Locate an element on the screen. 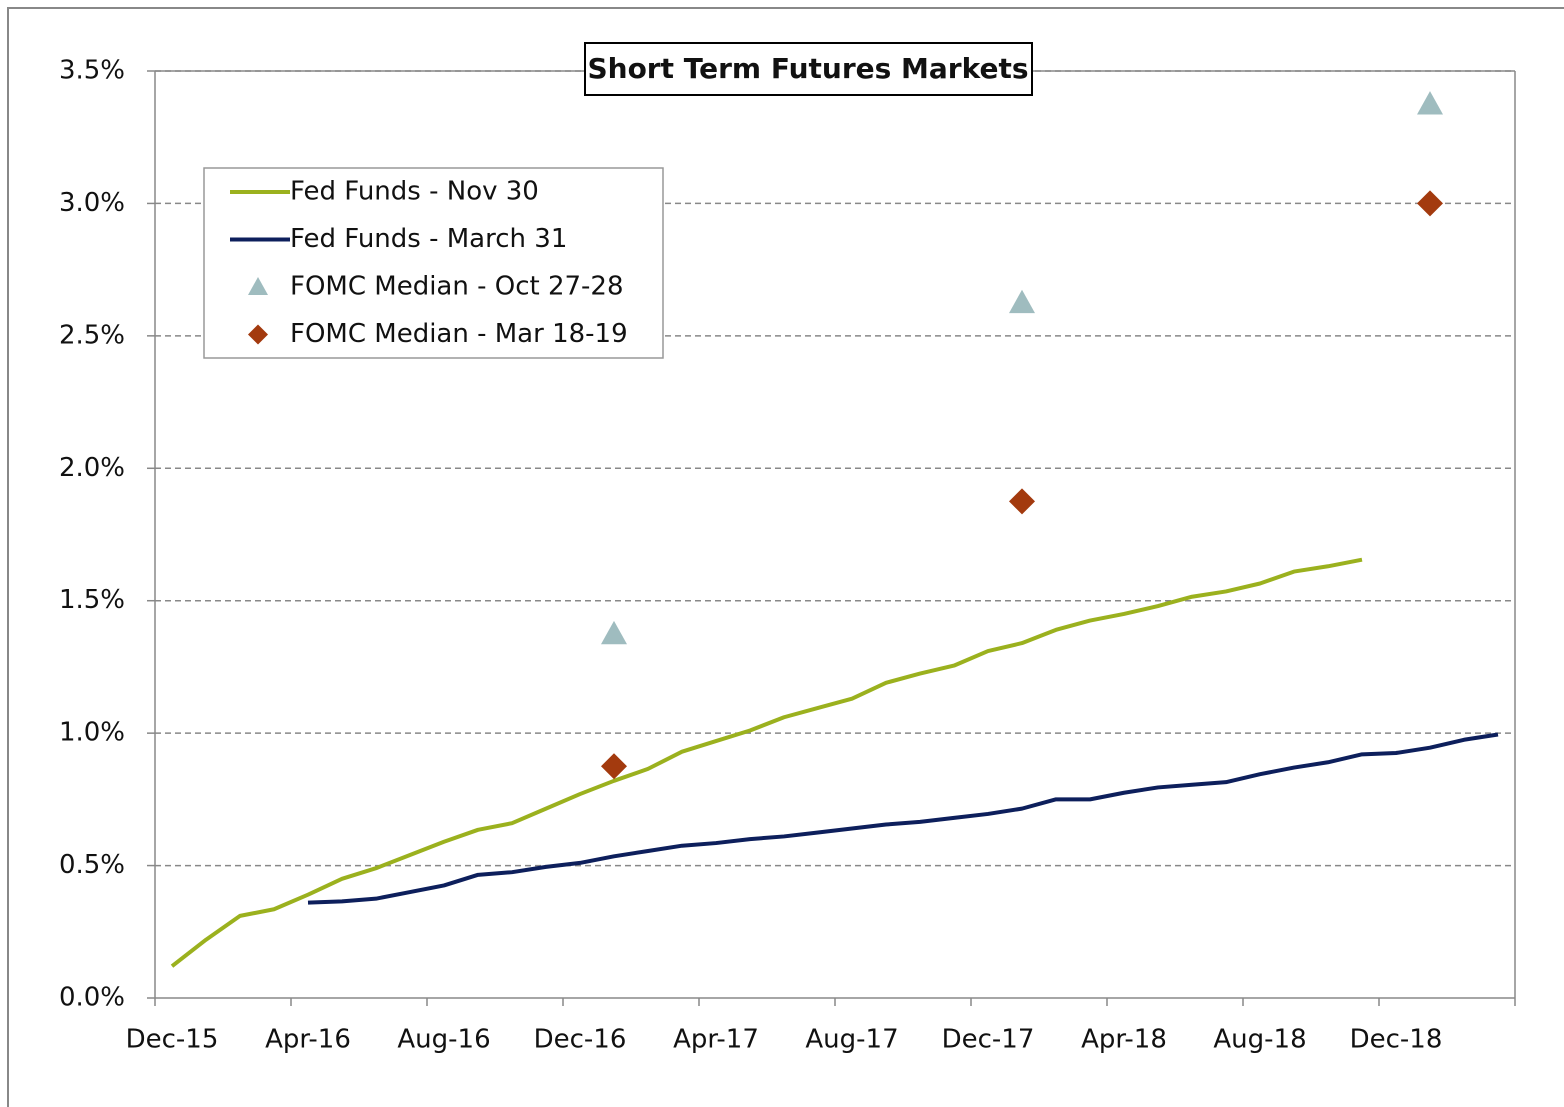 The image size is (1564, 1107). x-tick-label: Dec-15 is located at coordinates (172, 1040).